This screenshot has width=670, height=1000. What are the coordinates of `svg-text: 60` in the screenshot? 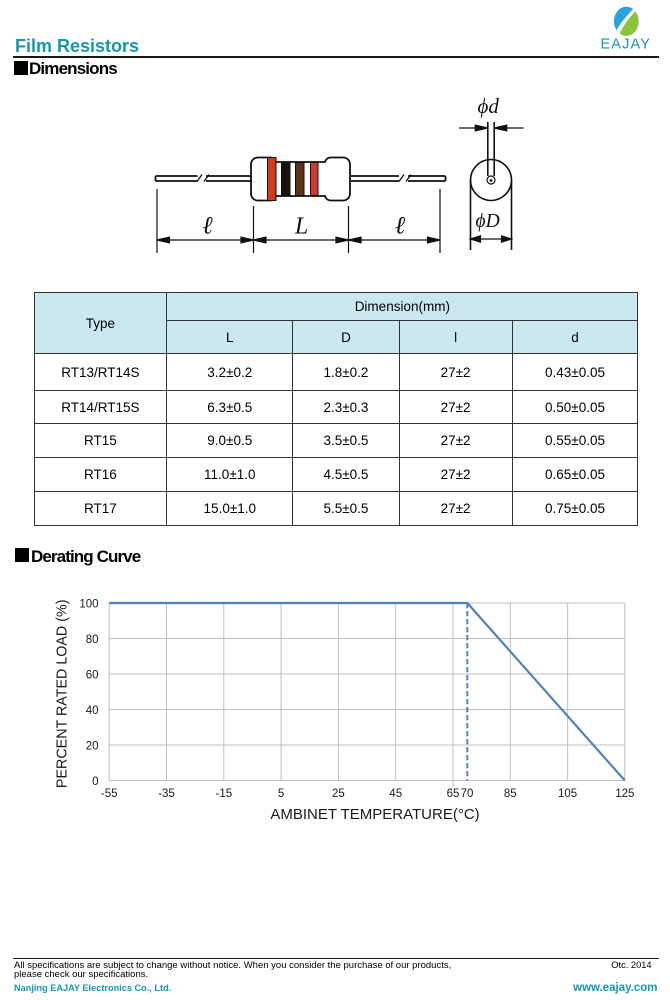 It's located at (92, 675).